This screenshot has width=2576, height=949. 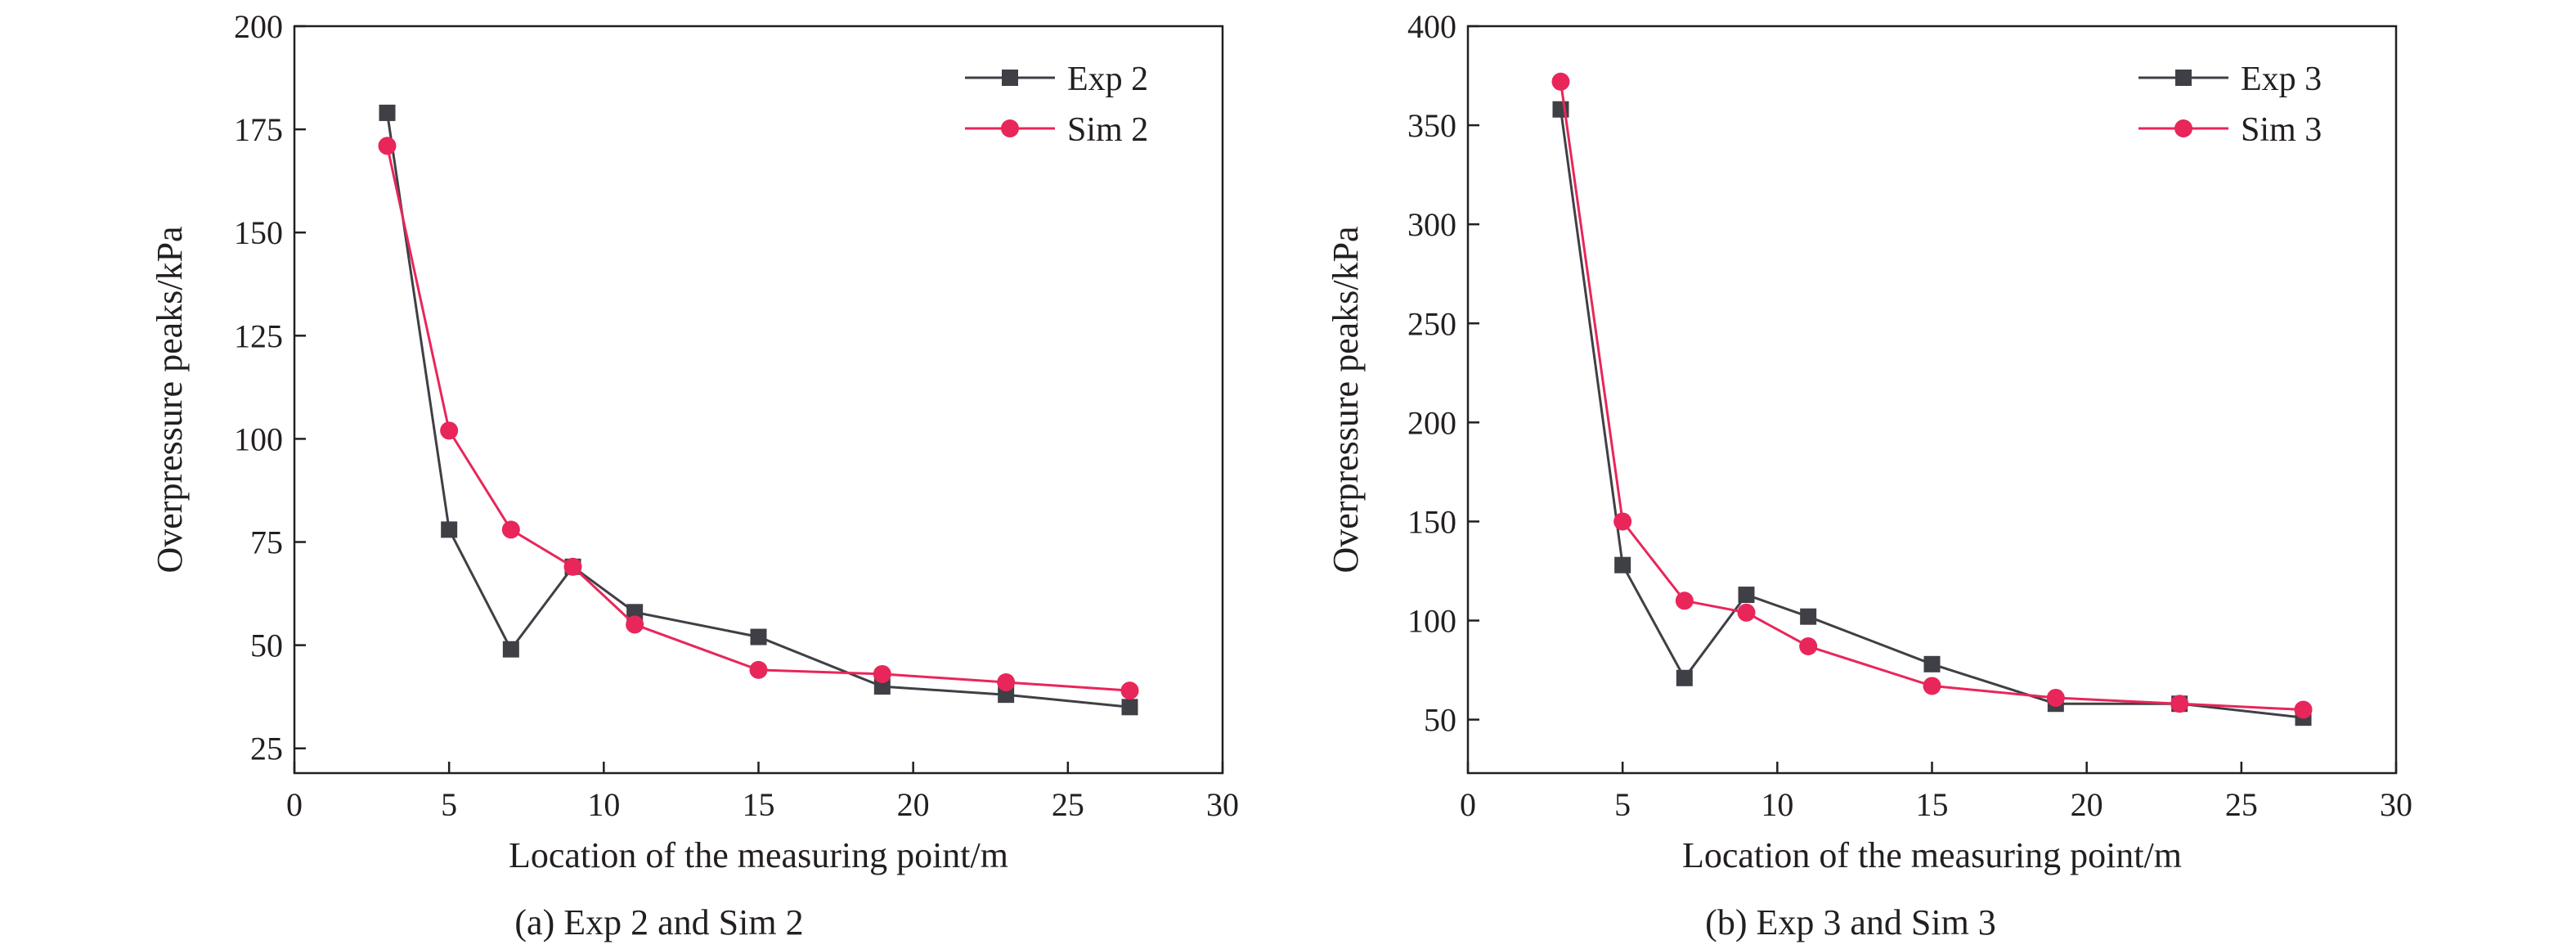 I want to click on y-tick-label: 350, so click(x=1431, y=125).